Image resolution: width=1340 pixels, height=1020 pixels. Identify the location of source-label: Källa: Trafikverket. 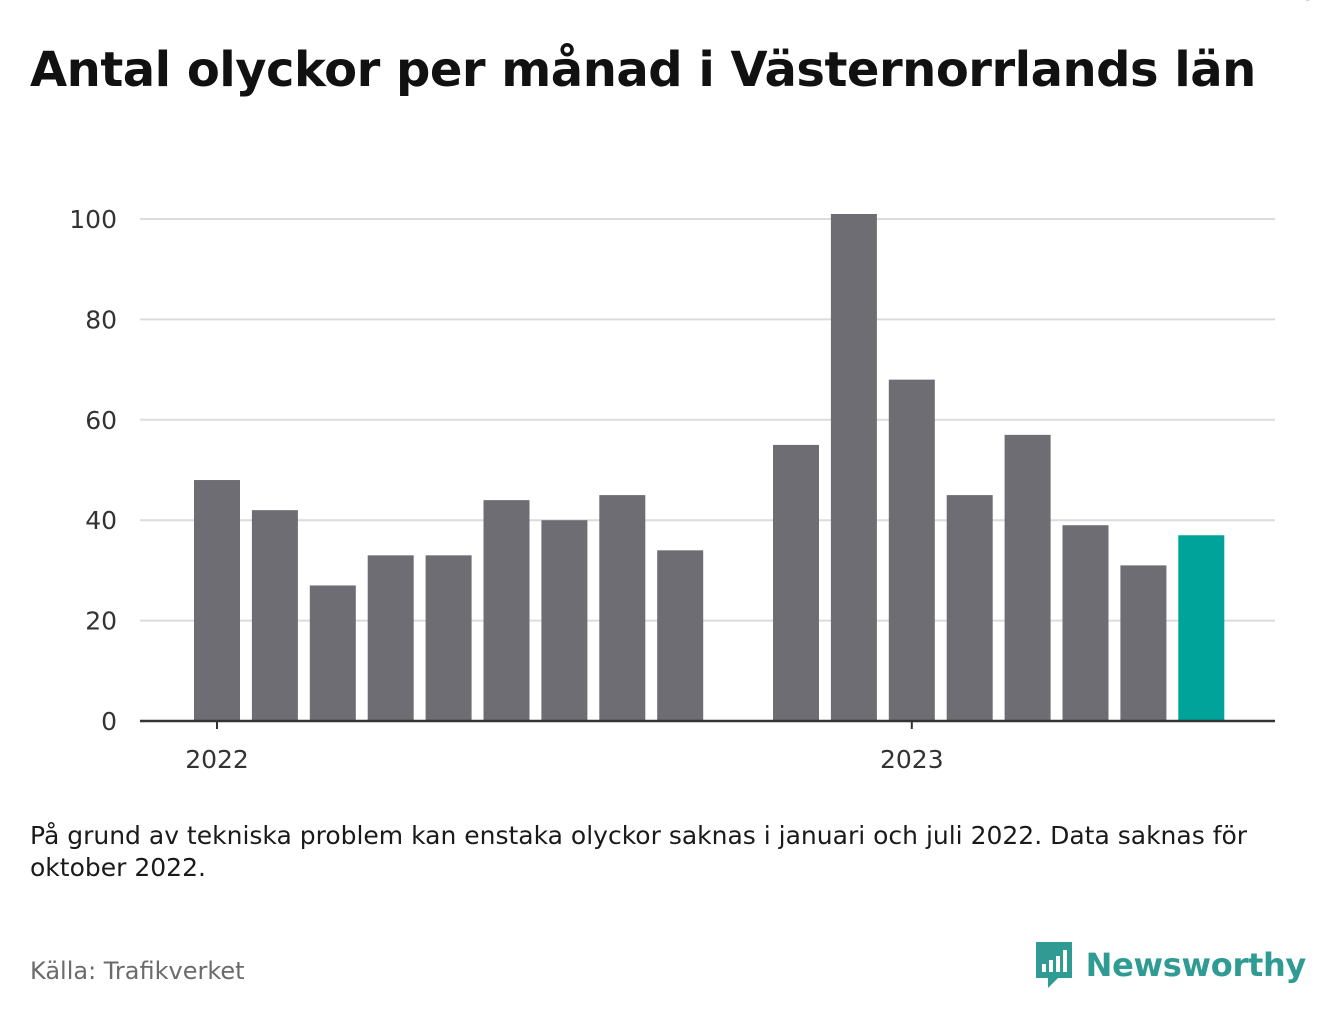
(137, 971).